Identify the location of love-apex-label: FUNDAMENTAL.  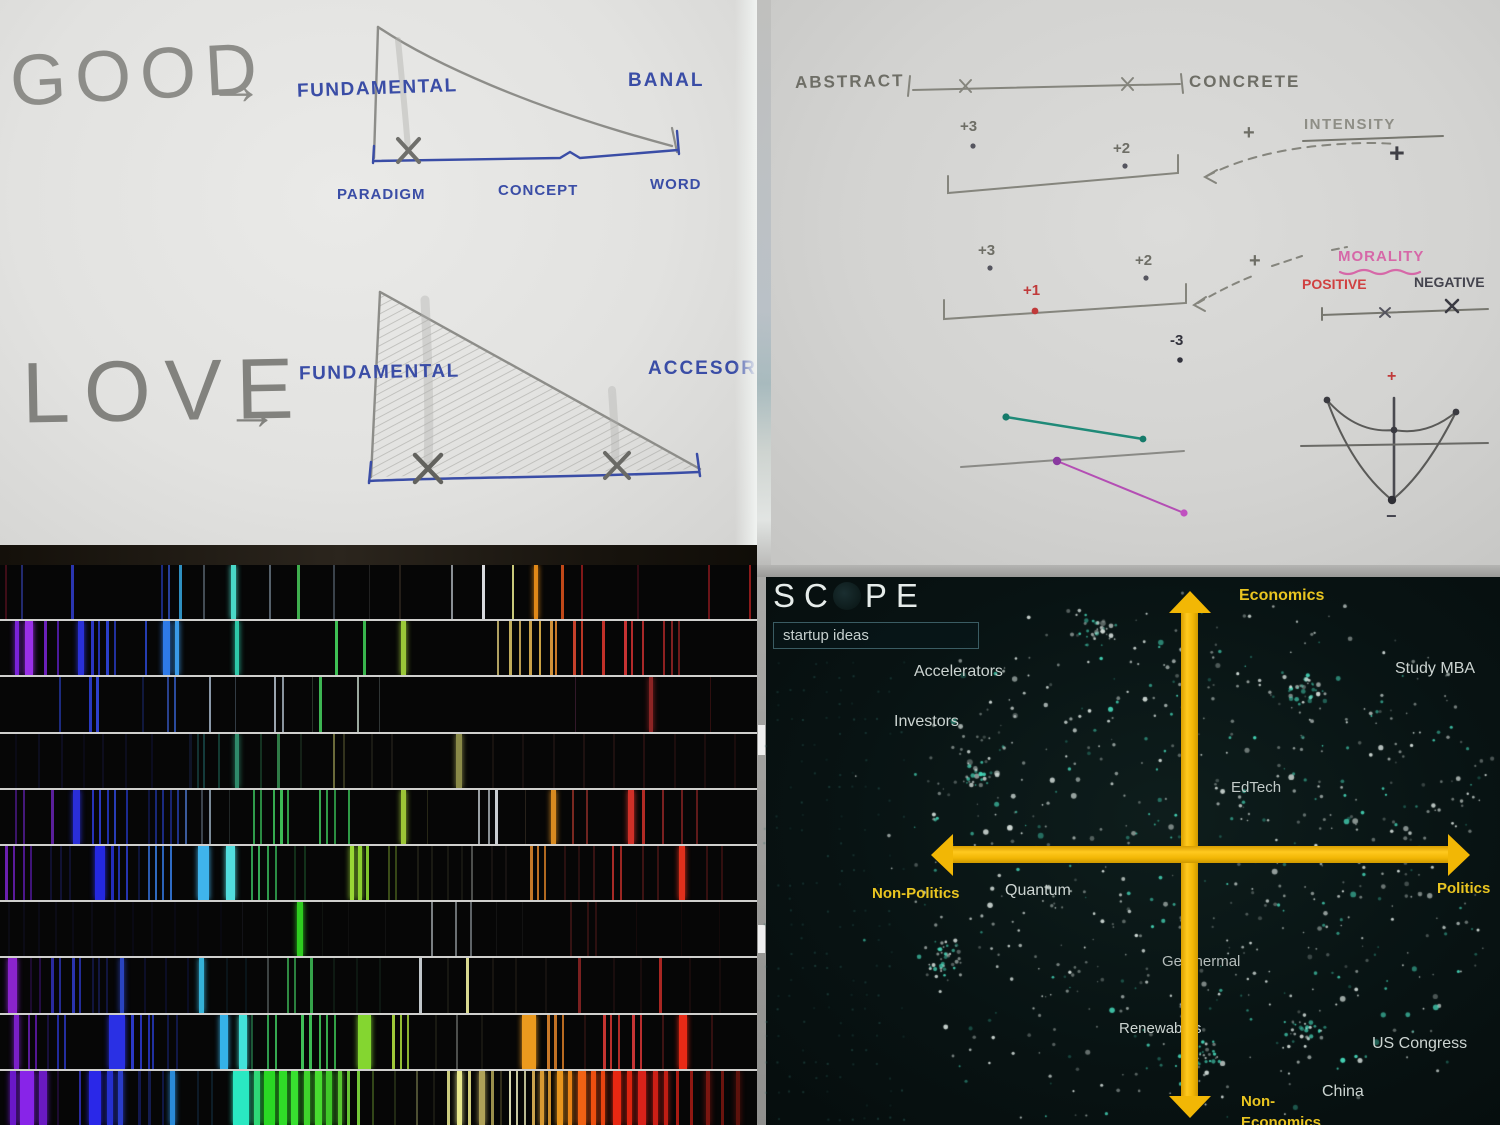
(379, 372).